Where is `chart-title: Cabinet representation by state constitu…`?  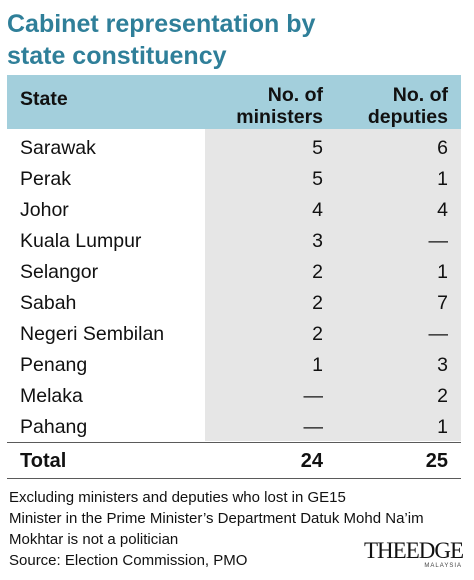 chart-title: Cabinet representation by state constitu… is located at coordinates (237, 40).